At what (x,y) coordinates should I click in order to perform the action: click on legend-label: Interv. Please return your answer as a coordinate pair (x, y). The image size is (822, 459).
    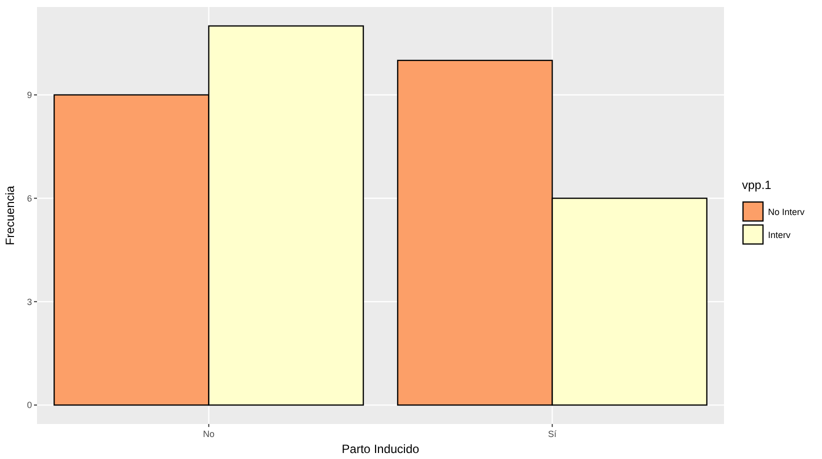
    Looking at the image, I should click on (780, 235).